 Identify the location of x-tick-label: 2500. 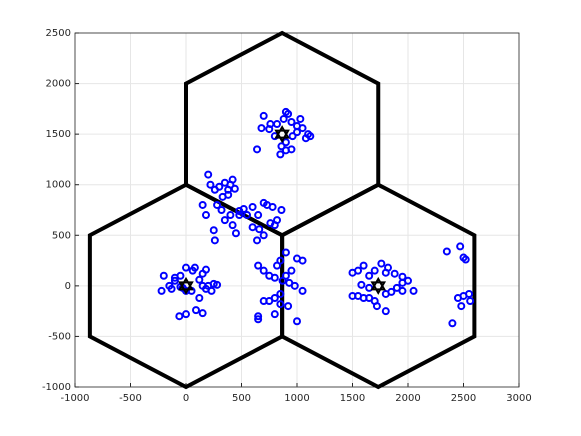
(463, 398).